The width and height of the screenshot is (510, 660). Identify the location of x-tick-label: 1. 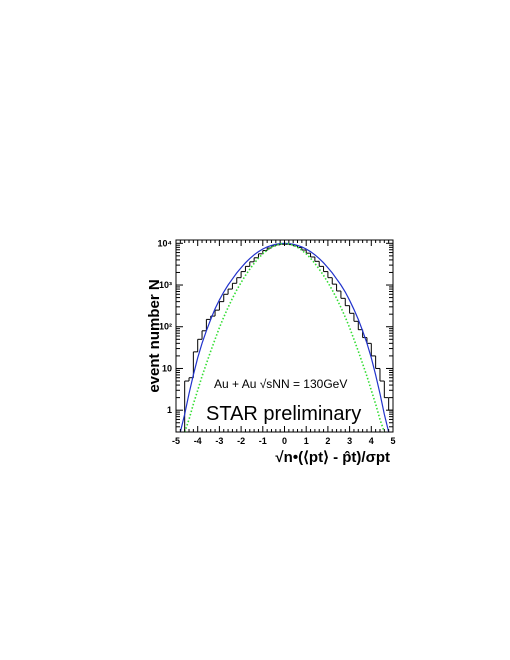
(306, 441).